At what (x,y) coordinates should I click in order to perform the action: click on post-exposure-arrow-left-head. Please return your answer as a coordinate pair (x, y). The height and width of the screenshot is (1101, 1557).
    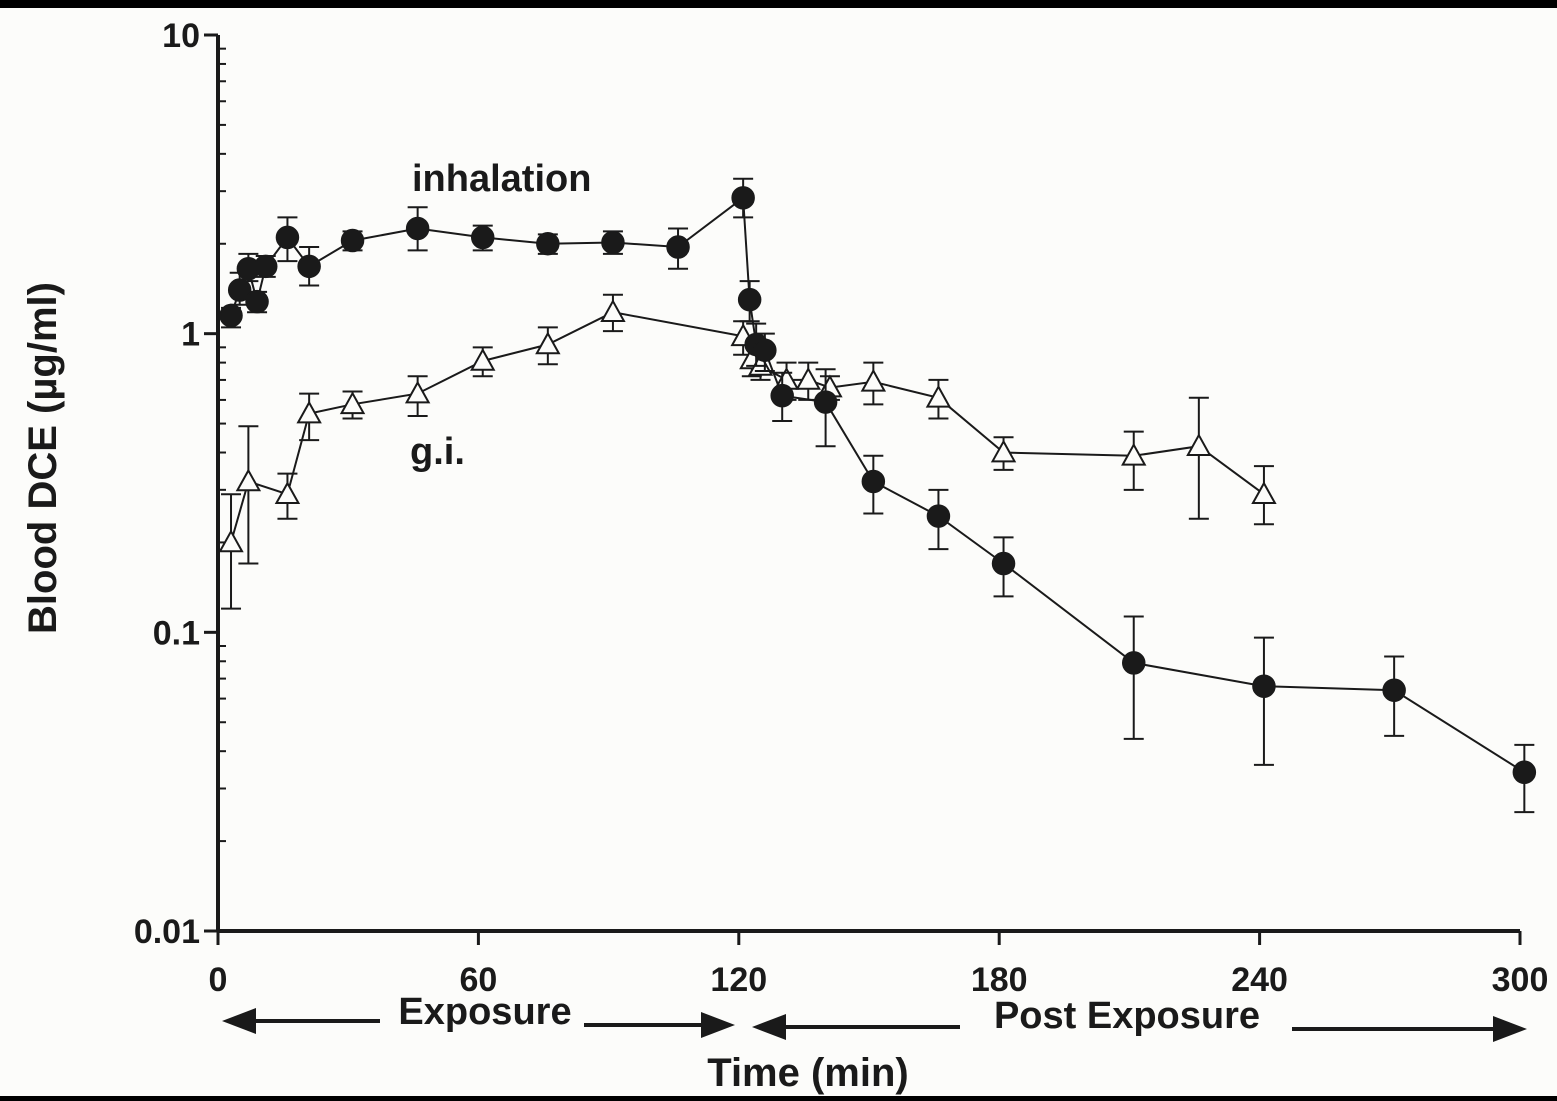
    Looking at the image, I should click on (769, 1027).